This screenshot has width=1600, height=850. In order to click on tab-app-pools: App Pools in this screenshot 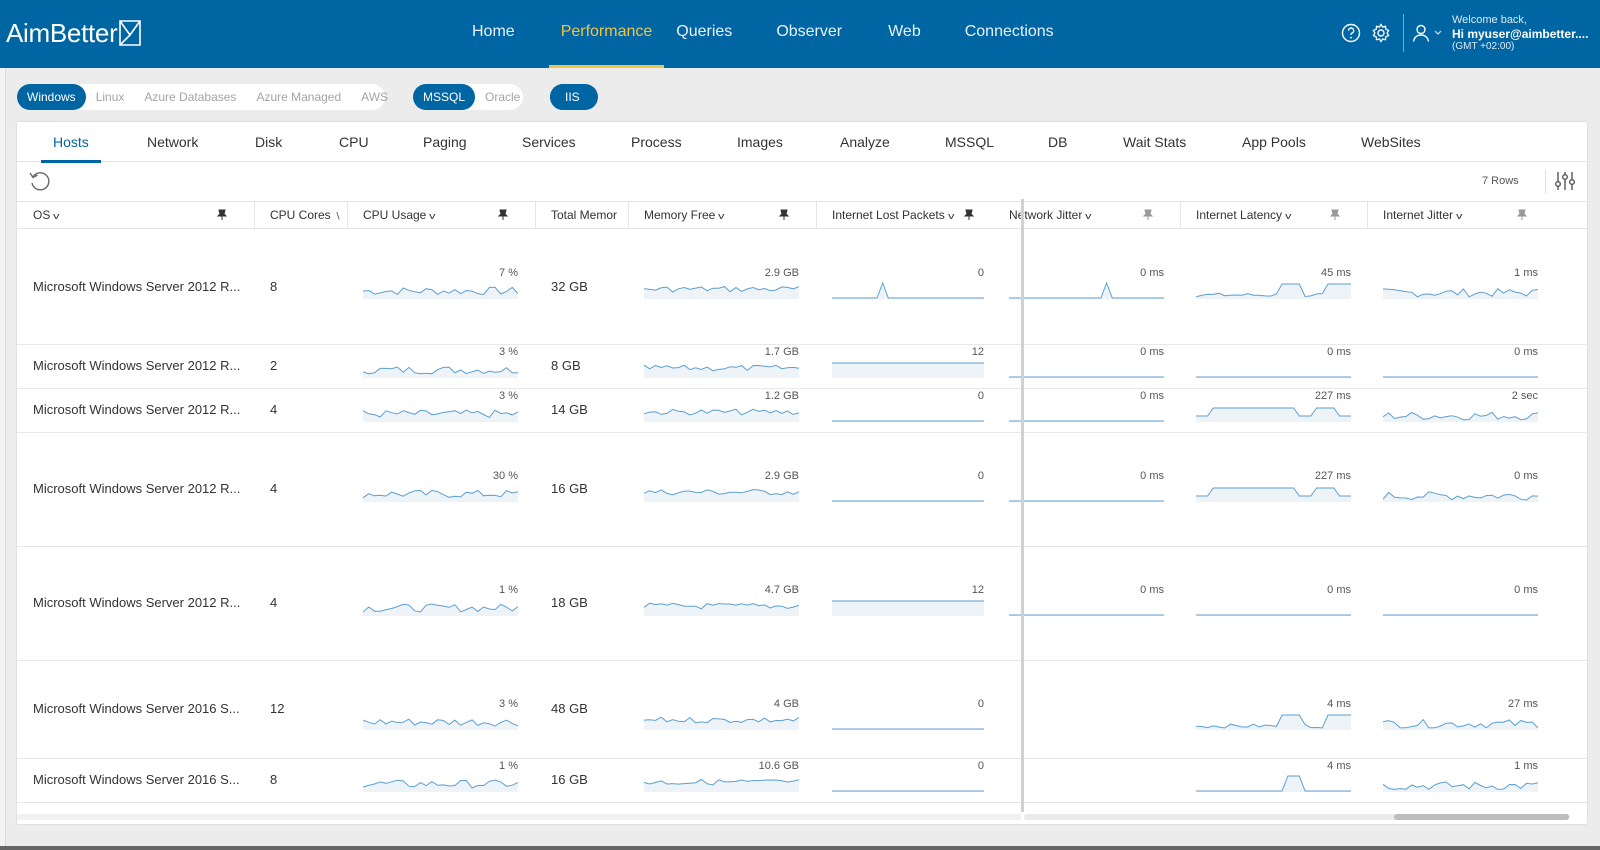, I will do `click(1274, 142)`.